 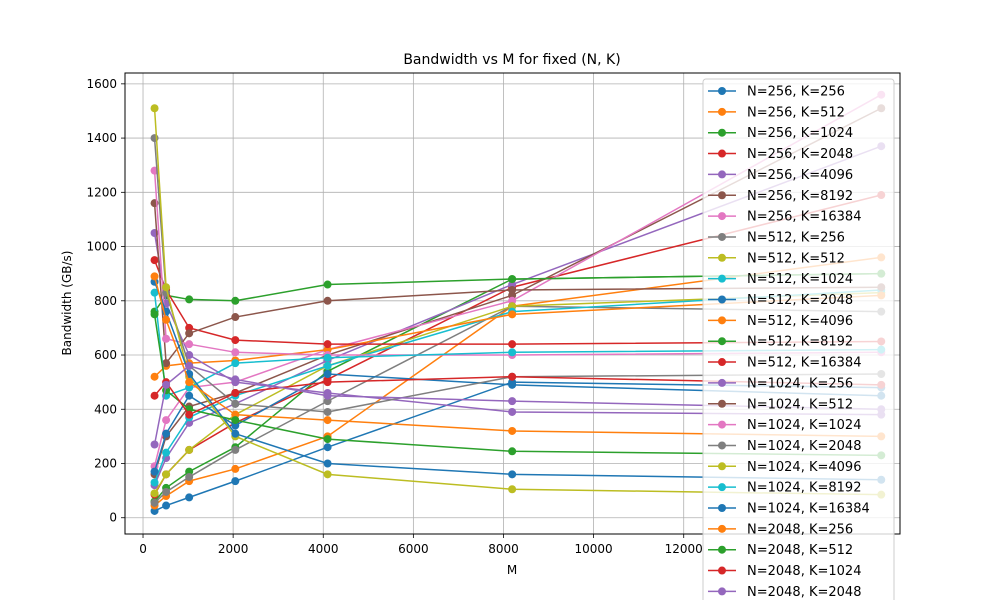 I want to click on legend-label: N=512, K=256, so click(x=796, y=237).